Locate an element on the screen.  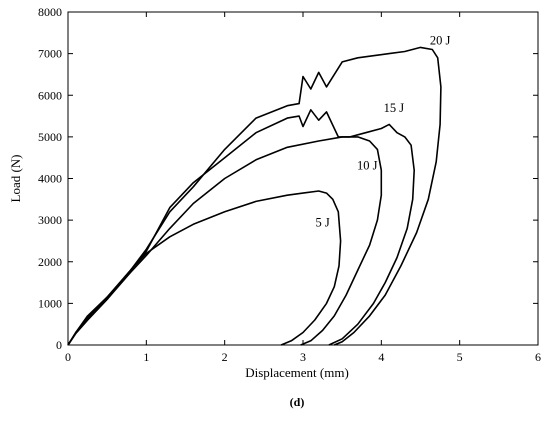
x-tick-label: 2 is located at coordinates (225, 357).